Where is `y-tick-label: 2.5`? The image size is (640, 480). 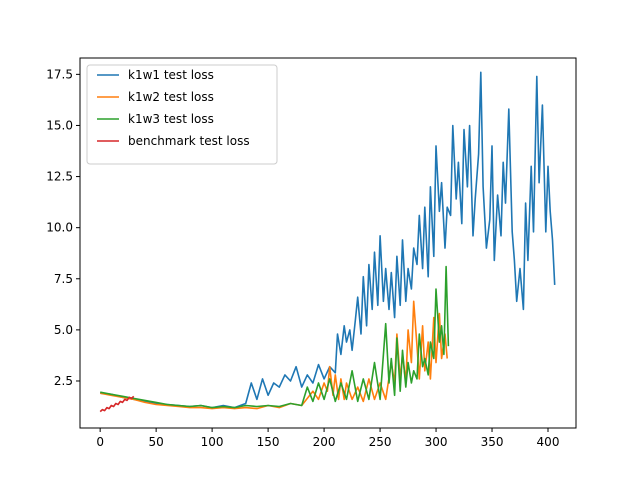
y-tick-label: 2.5 is located at coordinates (63, 381).